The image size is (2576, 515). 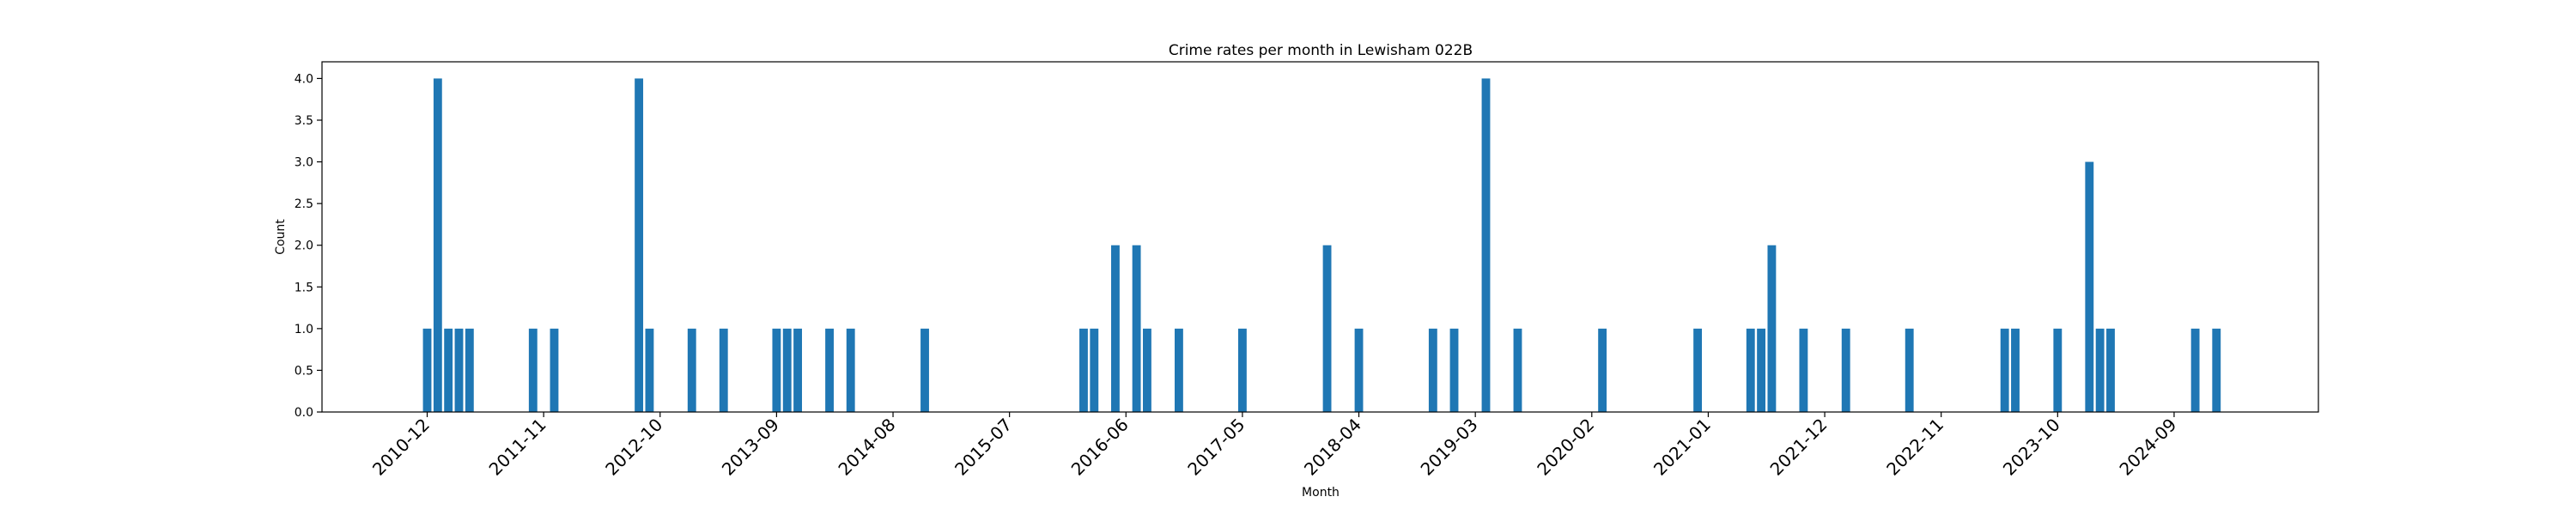 What do you see at coordinates (304, 121) in the screenshot?
I see `y-tick-label: 3.5` at bounding box center [304, 121].